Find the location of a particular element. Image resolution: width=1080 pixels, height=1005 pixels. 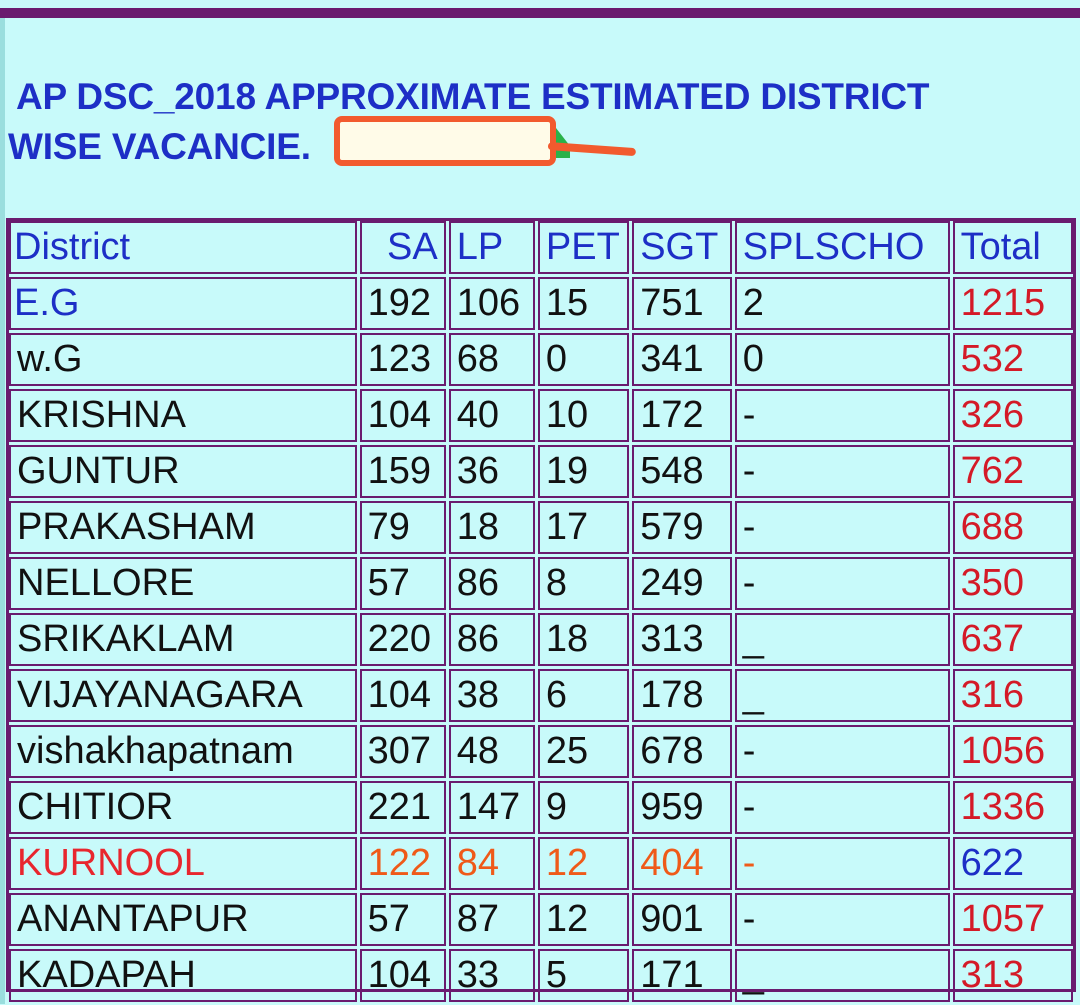

cell-lp: 87 is located at coordinates (491, 919).